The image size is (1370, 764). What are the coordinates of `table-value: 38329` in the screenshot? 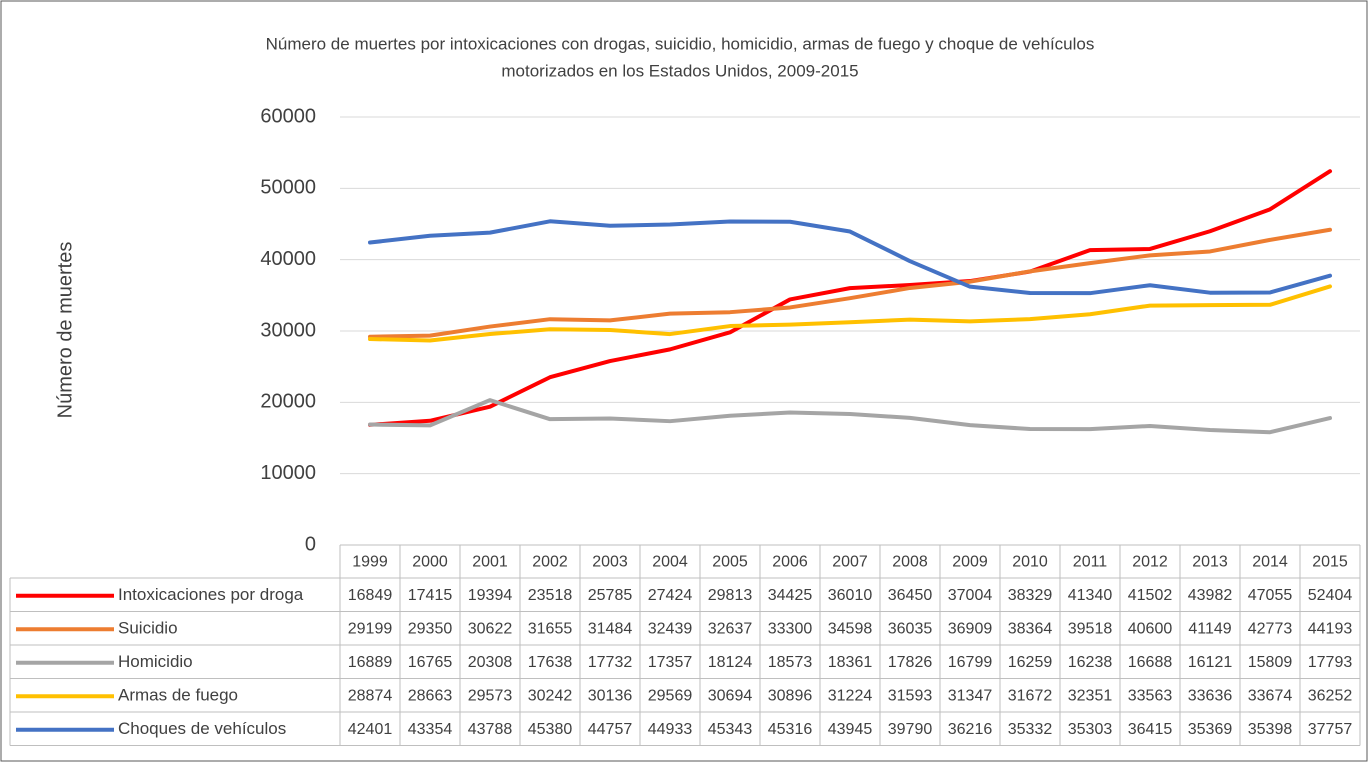 It's located at (1030, 595).